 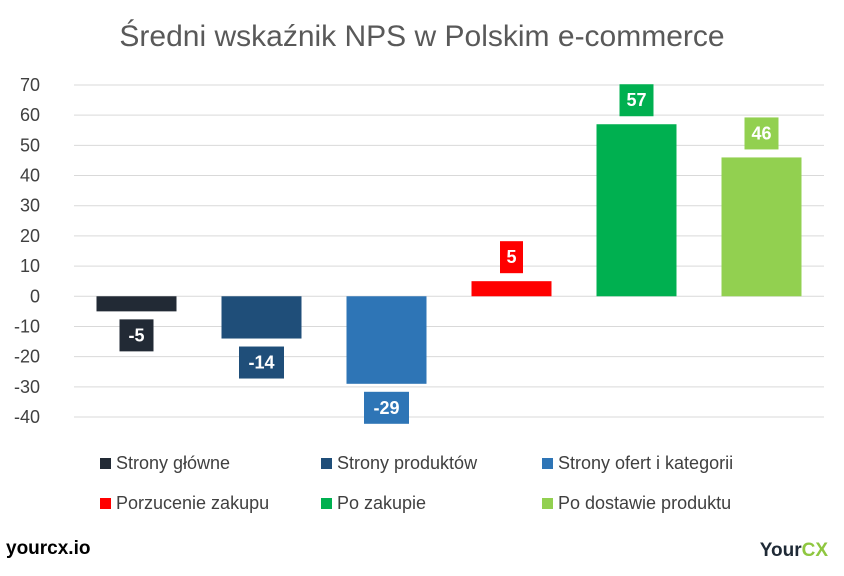 I want to click on data-label: -29, so click(x=386, y=407).